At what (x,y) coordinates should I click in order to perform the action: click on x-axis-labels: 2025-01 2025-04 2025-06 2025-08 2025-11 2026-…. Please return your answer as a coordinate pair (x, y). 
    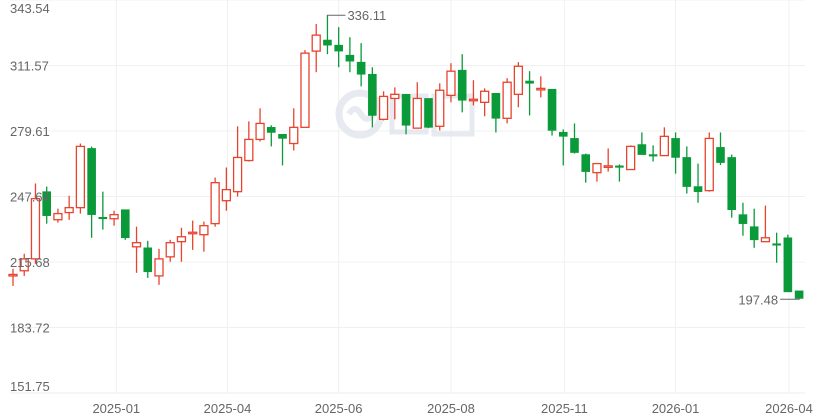
    Looking at the image, I should click on (452, 408).